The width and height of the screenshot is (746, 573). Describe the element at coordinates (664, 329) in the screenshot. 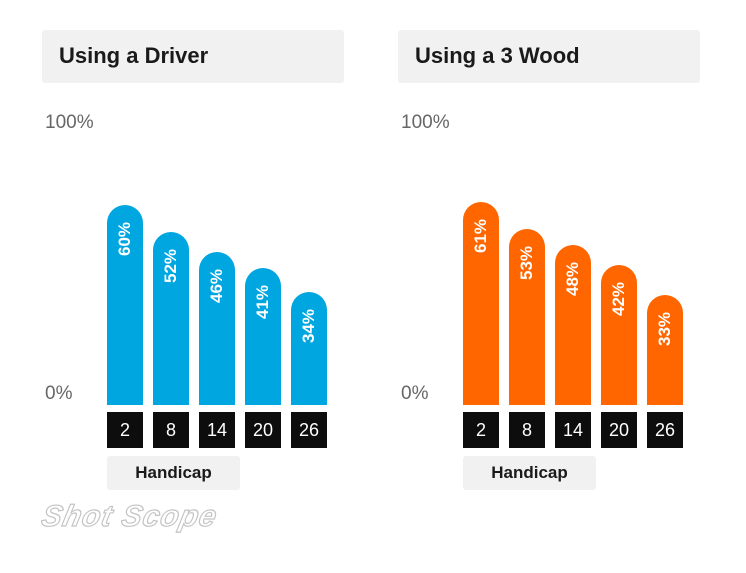

I see `bar-data-label: 33%` at that location.